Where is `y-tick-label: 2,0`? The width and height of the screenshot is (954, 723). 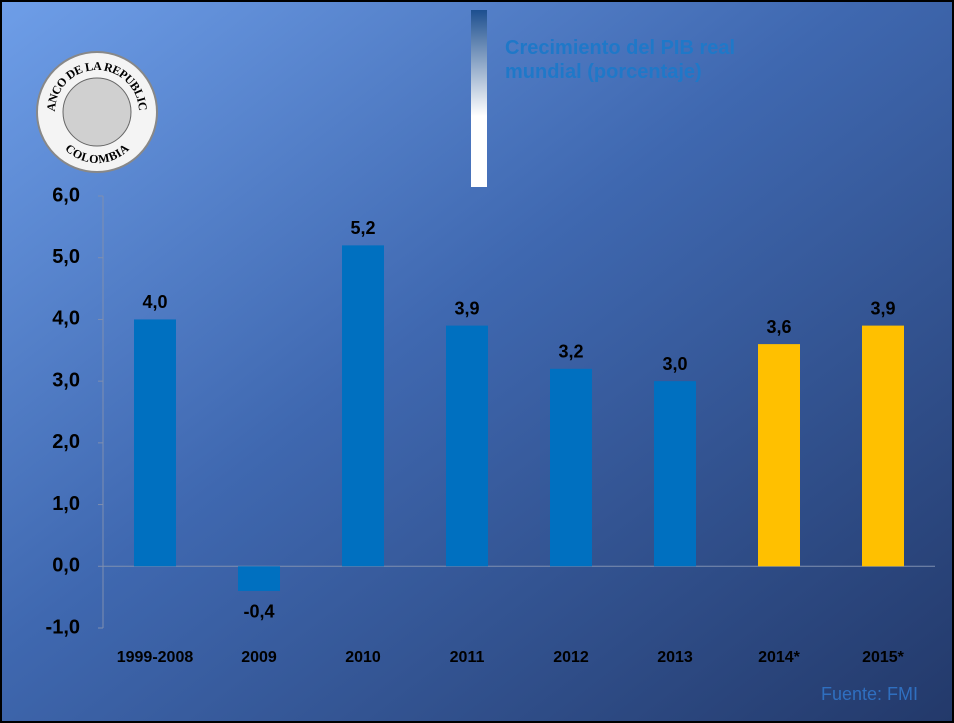 y-tick-label: 2,0 is located at coordinates (66, 442).